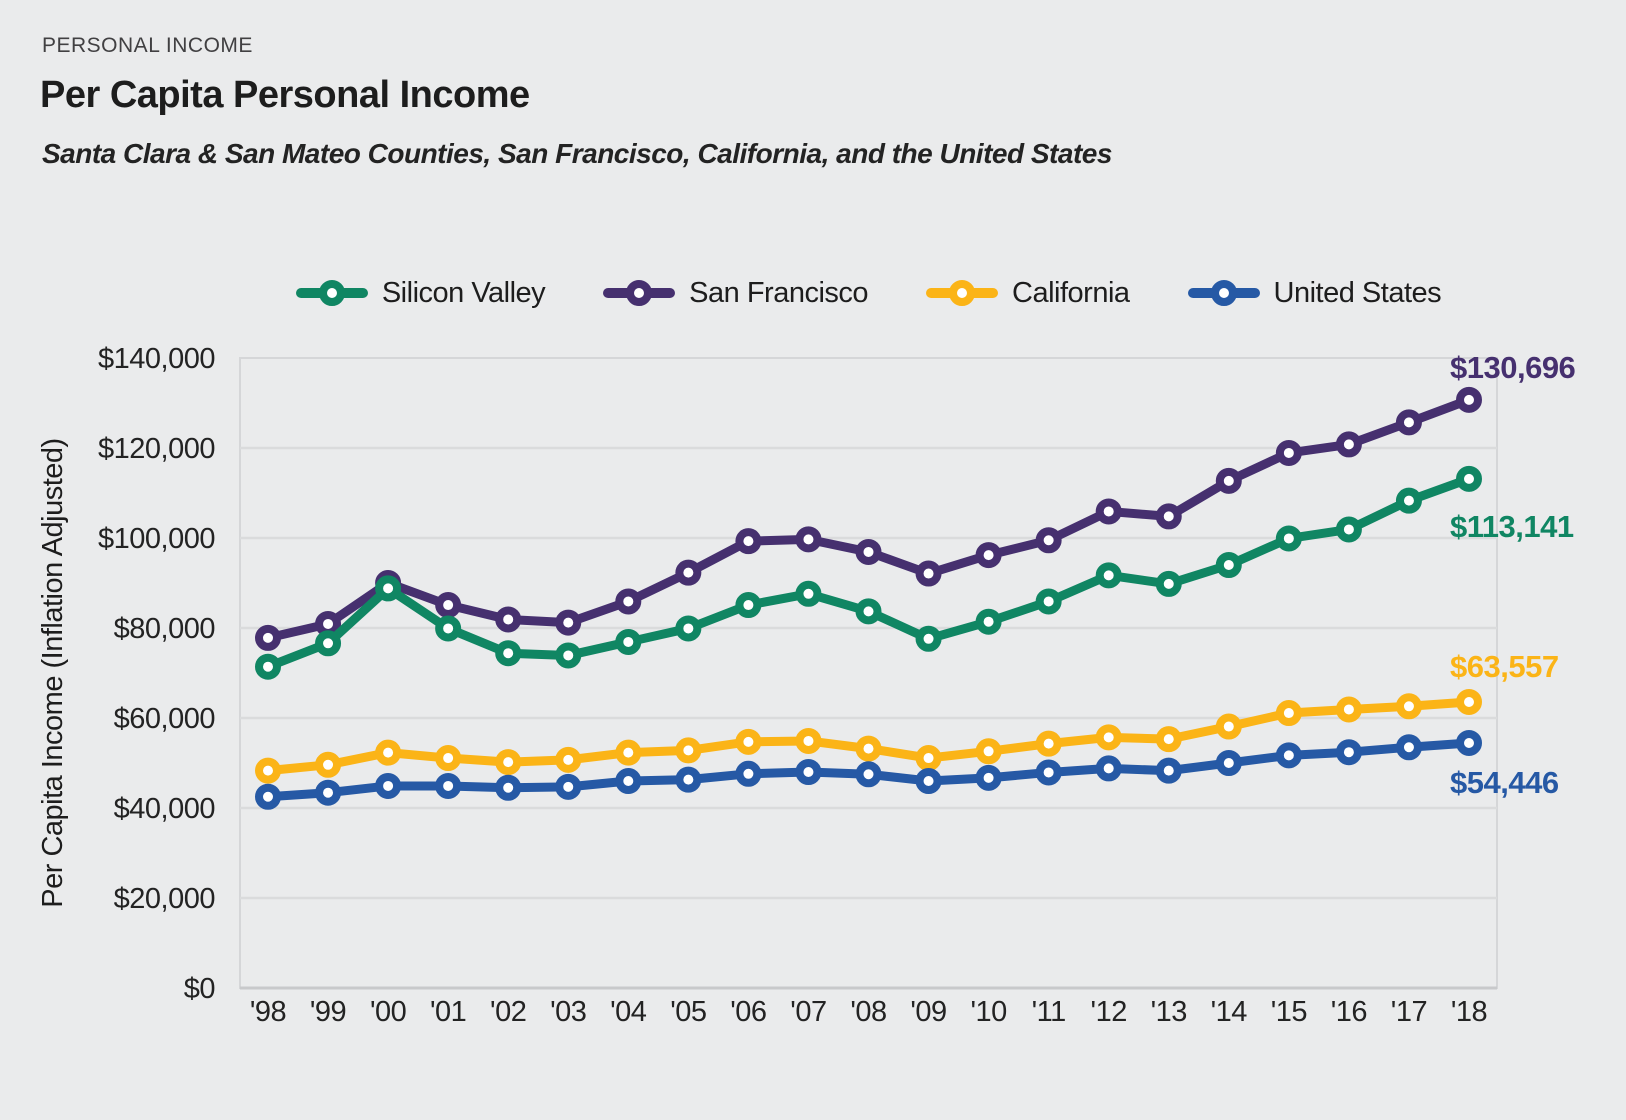  What do you see at coordinates (285, 95) in the screenshot?
I see `page-title: Per Capita Personal Income` at bounding box center [285, 95].